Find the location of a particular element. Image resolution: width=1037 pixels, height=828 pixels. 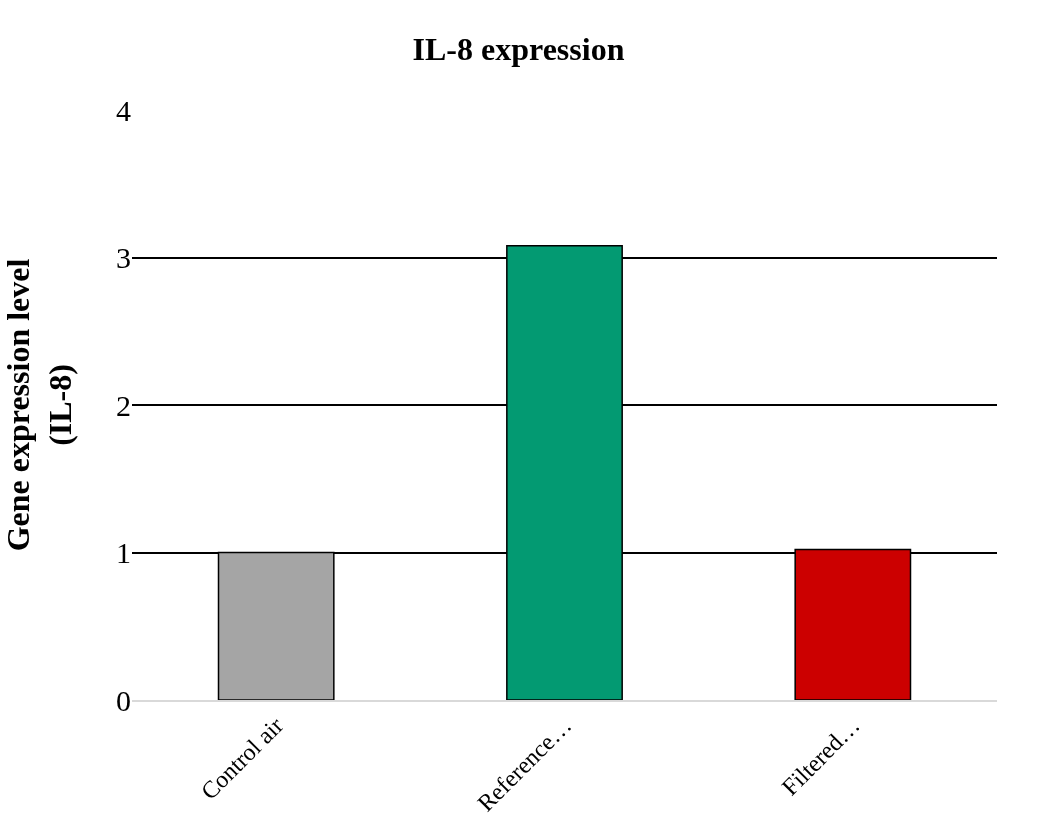

y-tick-label: 3 is located at coordinates (123, 257).